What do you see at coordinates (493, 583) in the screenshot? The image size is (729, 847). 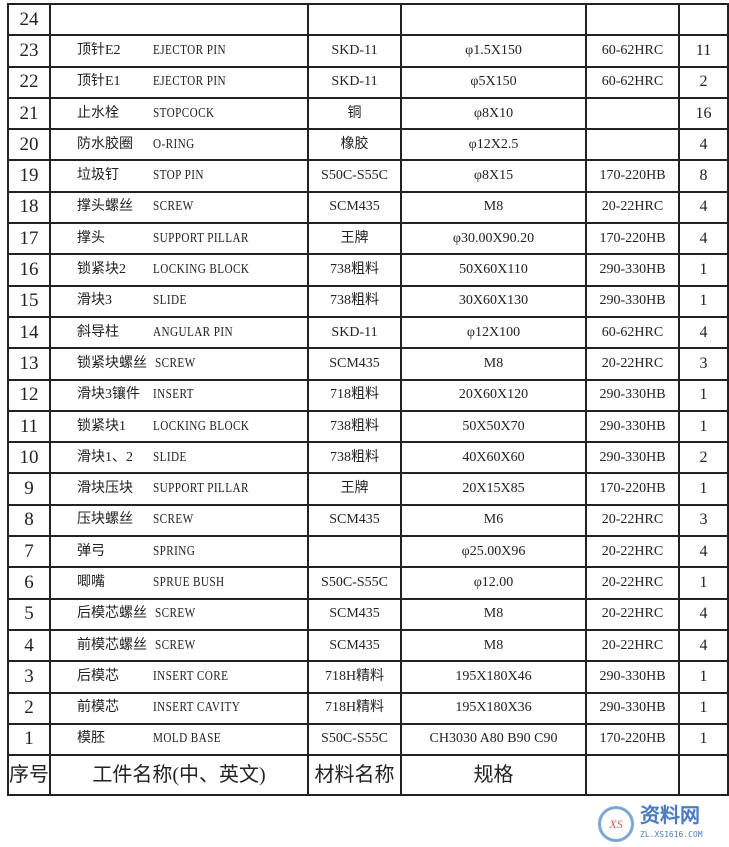 I see `specification: φ12.00` at bounding box center [493, 583].